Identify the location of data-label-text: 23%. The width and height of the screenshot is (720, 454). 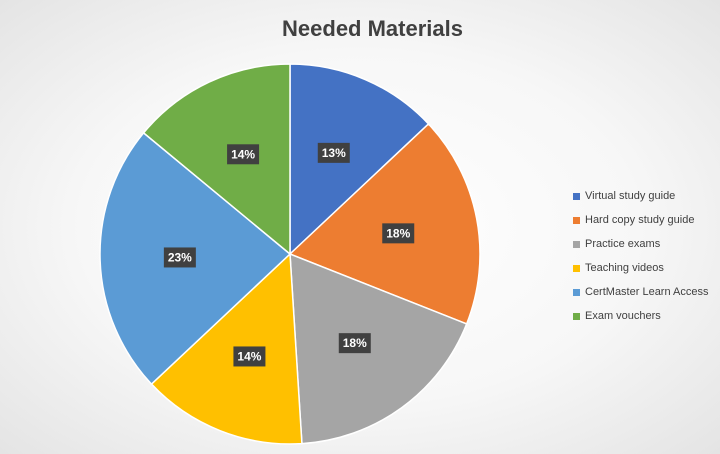
(180, 257).